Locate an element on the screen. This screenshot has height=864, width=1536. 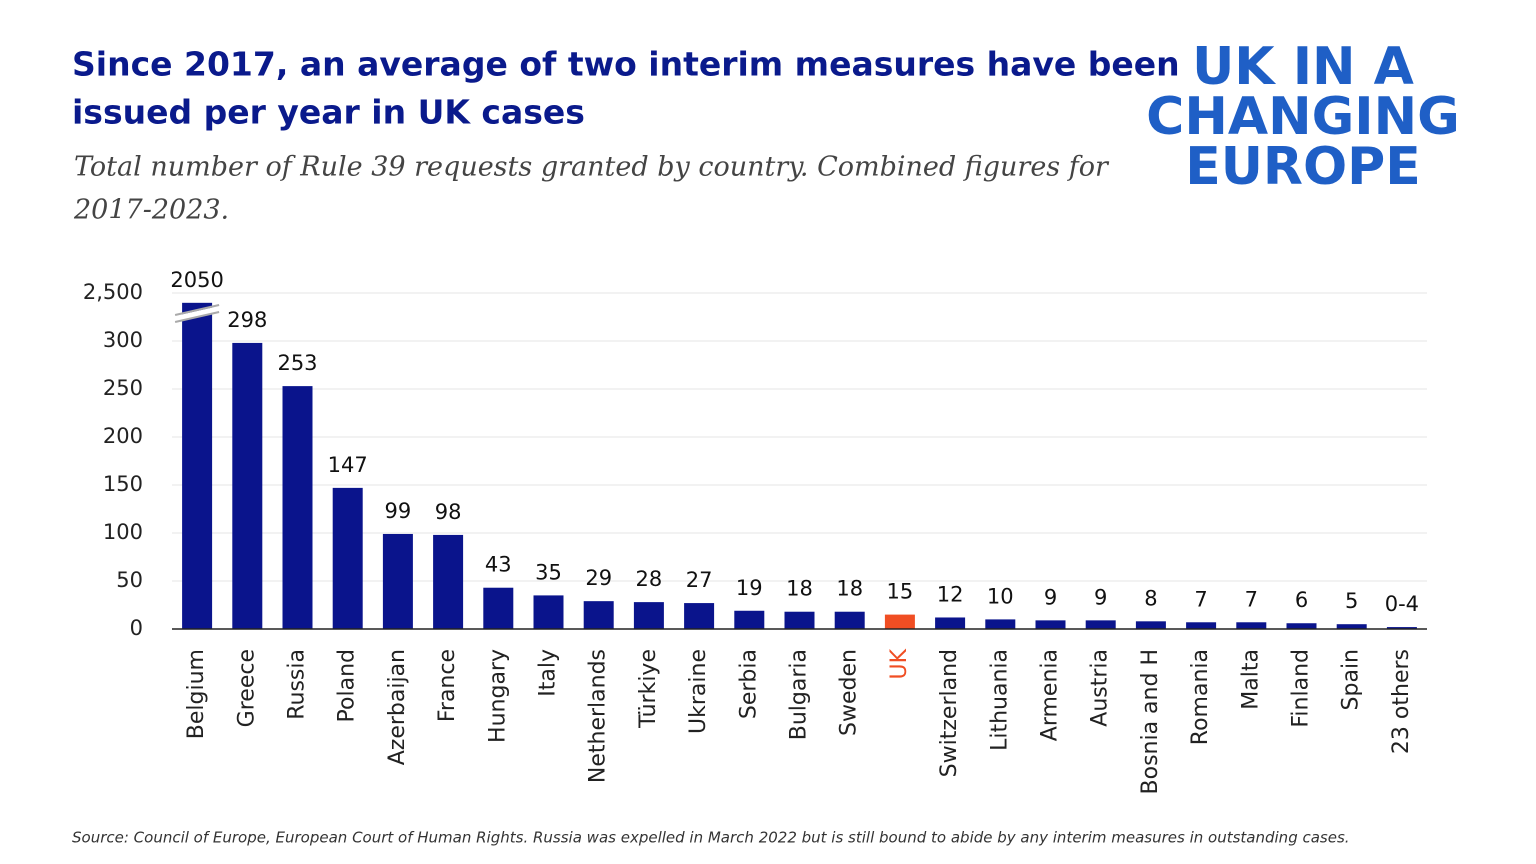
y-tick-label: 50 is located at coordinates (129, 580).